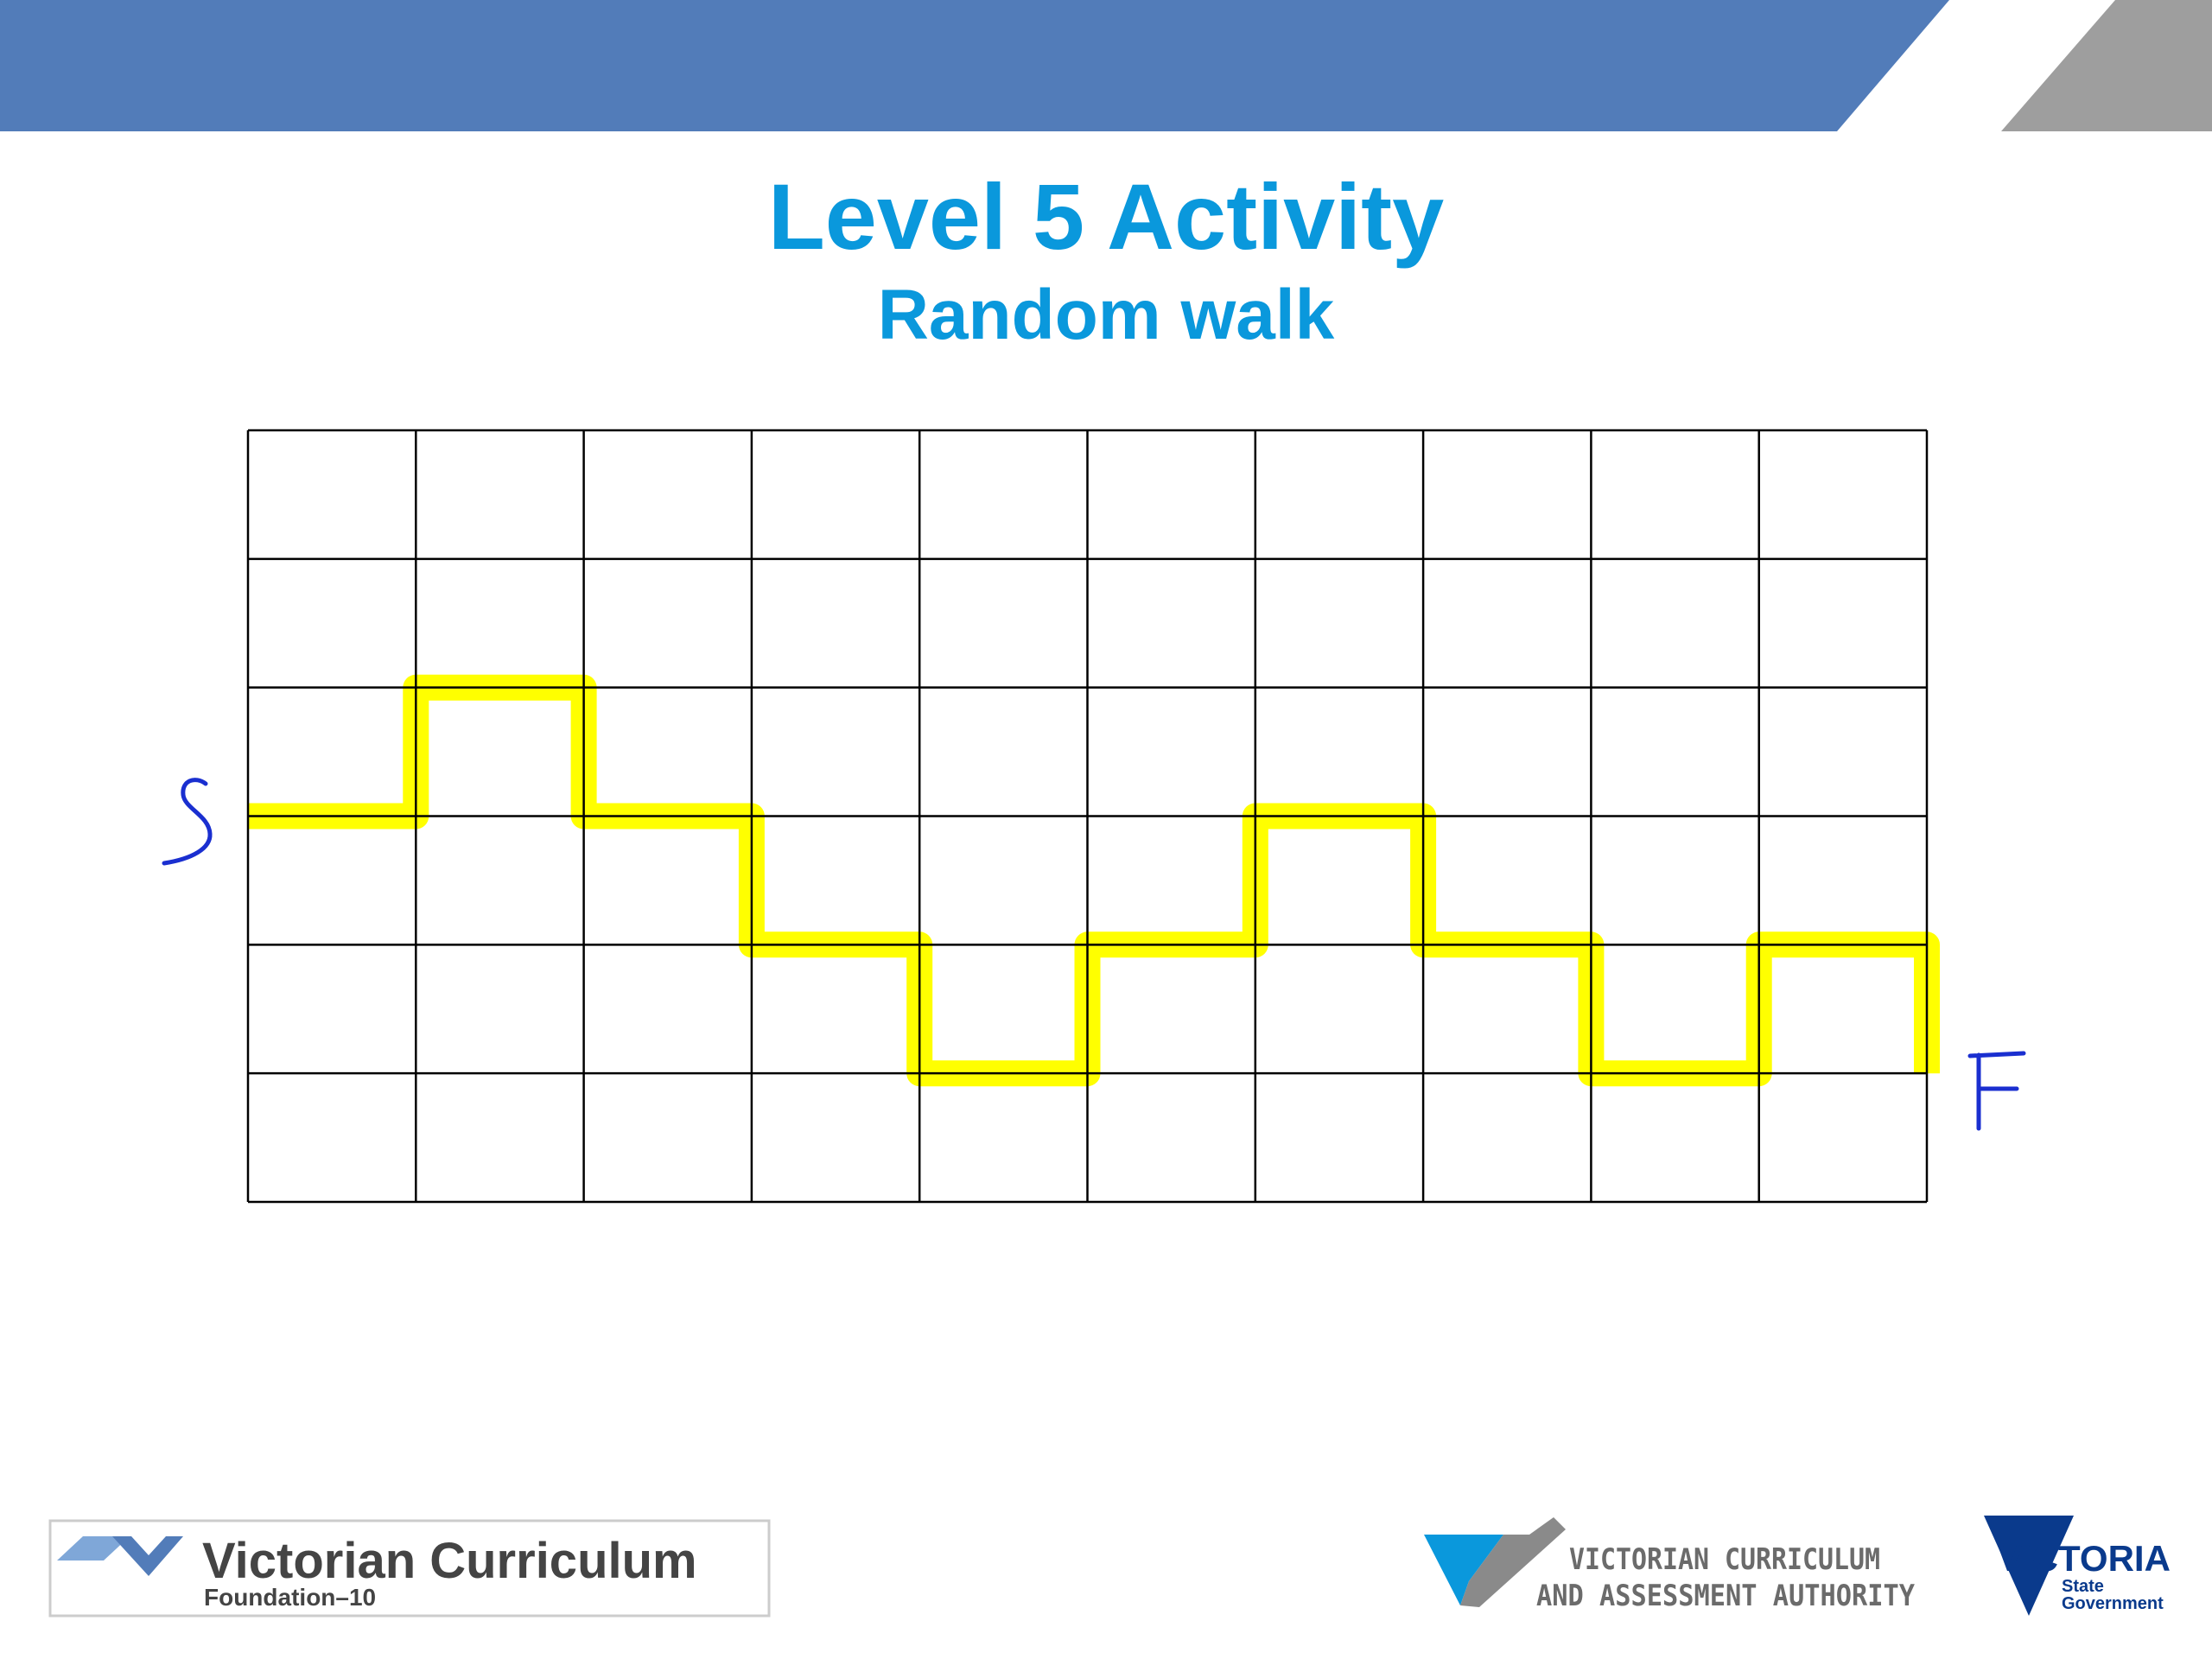 This screenshot has height=1659, width=2212. I want to click on header-band, so click(1106, 65).